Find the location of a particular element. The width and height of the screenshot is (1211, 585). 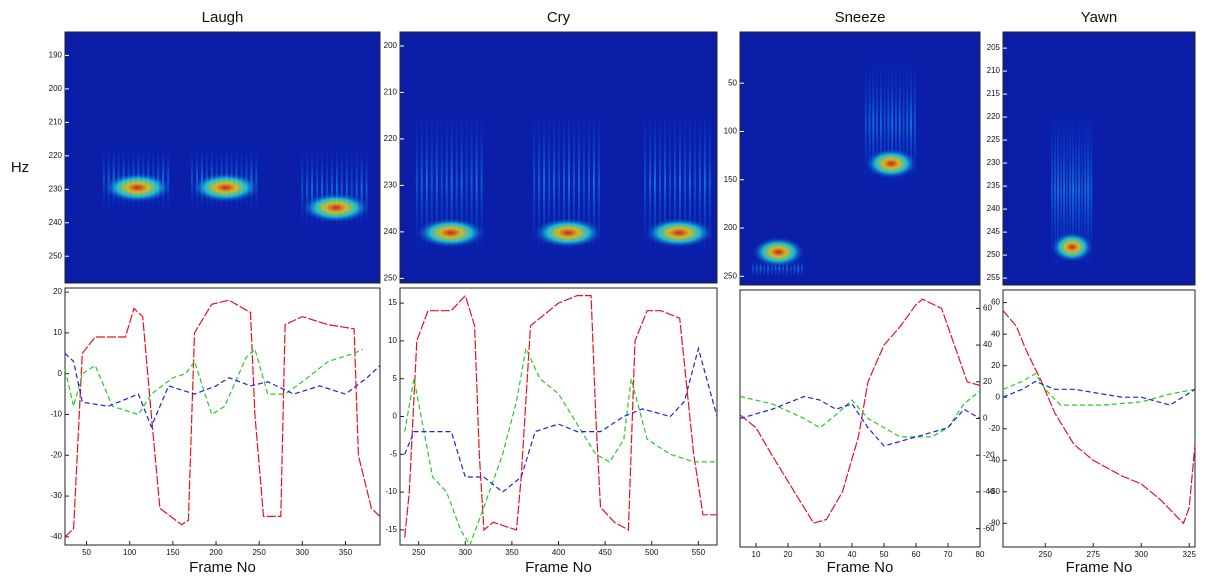

y-tick-label: 0 is located at coordinates (60, 373).